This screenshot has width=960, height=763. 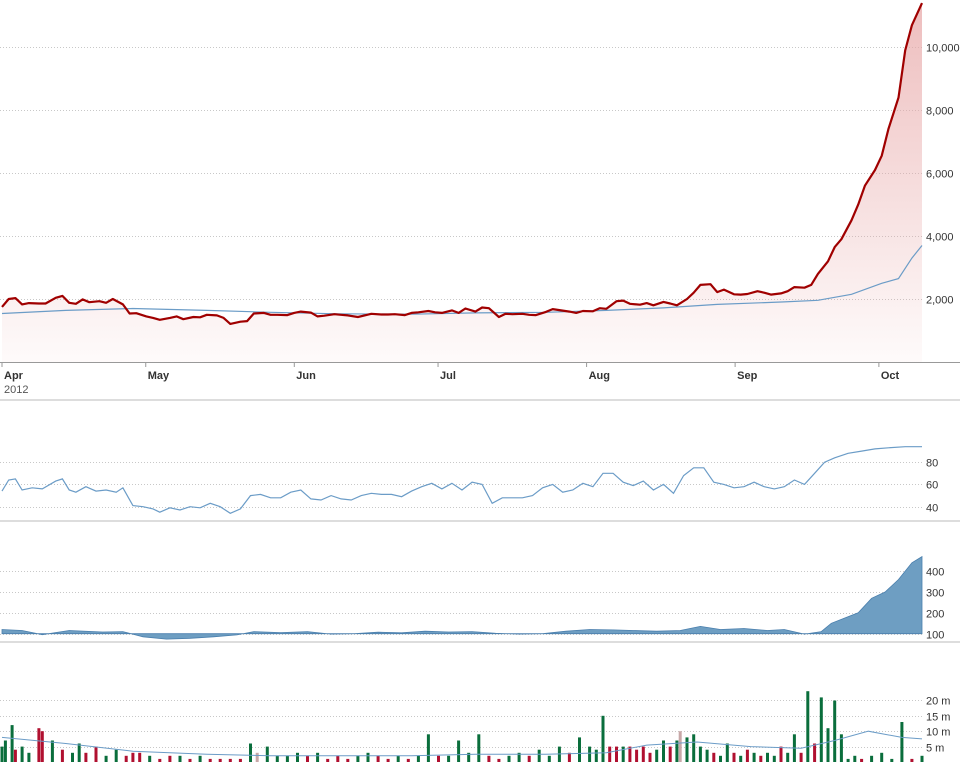 What do you see at coordinates (932, 464) in the screenshot?
I see `y-tick-label: 80` at bounding box center [932, 464].